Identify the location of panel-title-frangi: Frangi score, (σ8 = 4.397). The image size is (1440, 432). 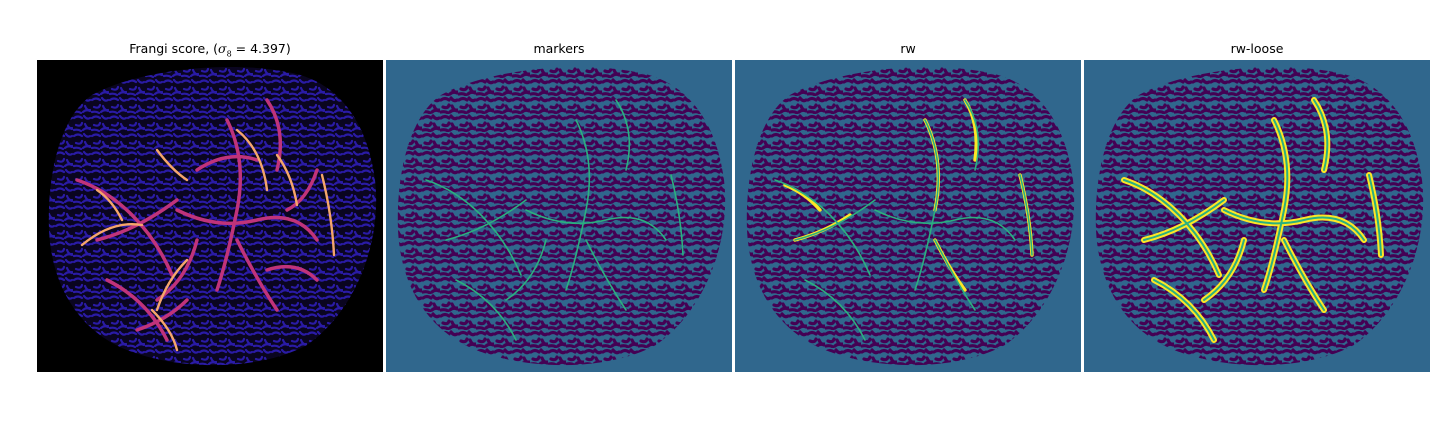
(210, 50).